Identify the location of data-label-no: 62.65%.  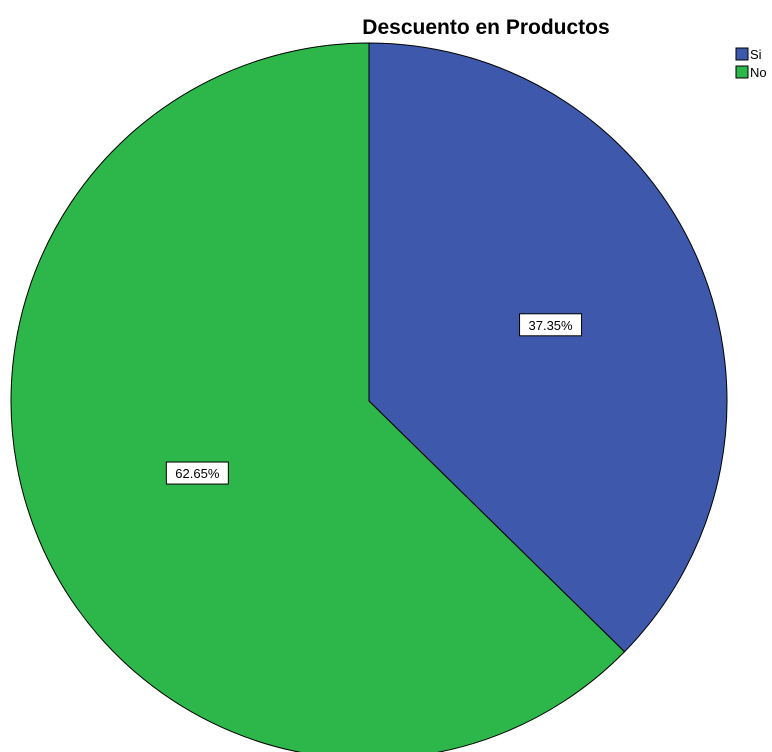
(197, 473).